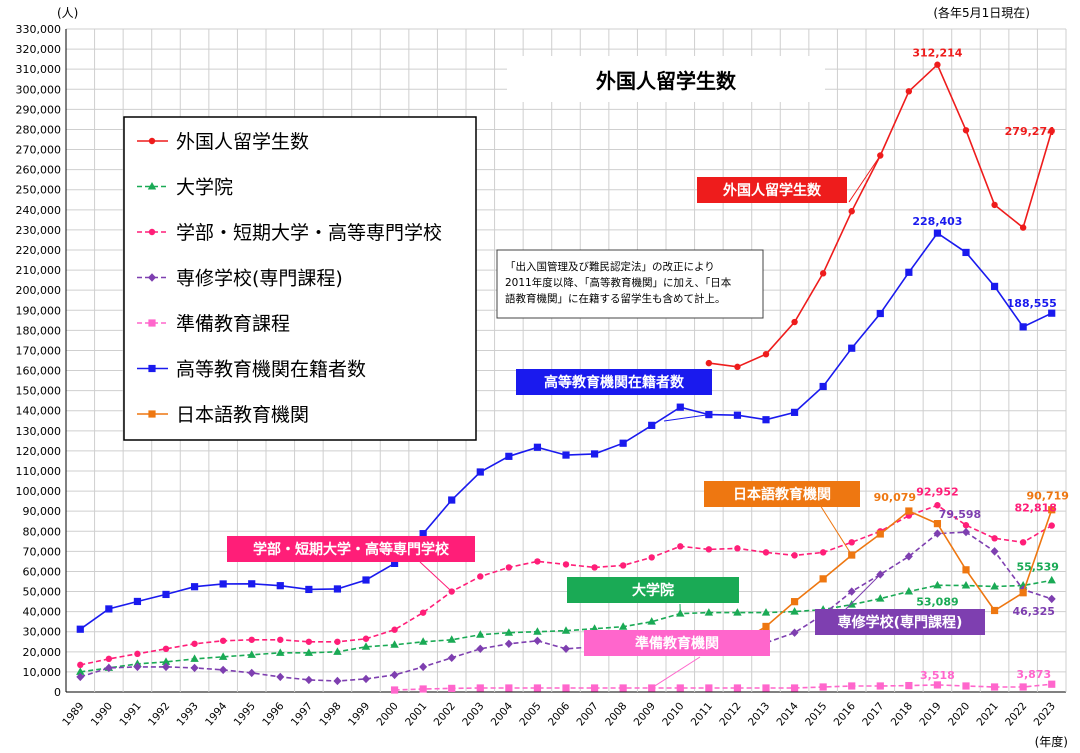  Describe the element at coordinates (645, 714) in the screenshot. I see `x-tick-label: 2009` at that location.